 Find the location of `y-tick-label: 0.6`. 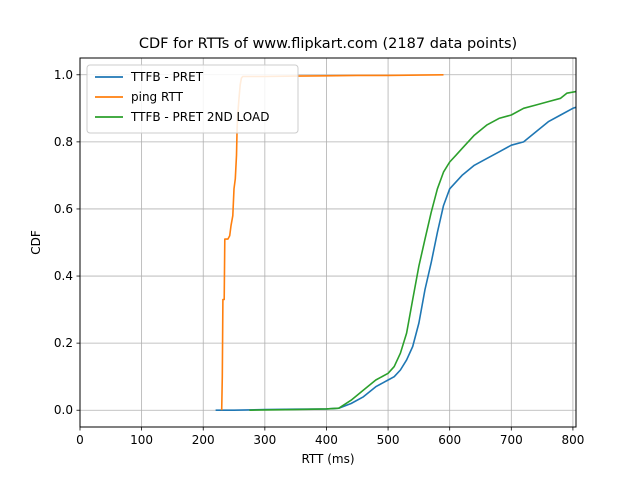

y-tick-label: 0.6 is located at coordinates (63, 209).